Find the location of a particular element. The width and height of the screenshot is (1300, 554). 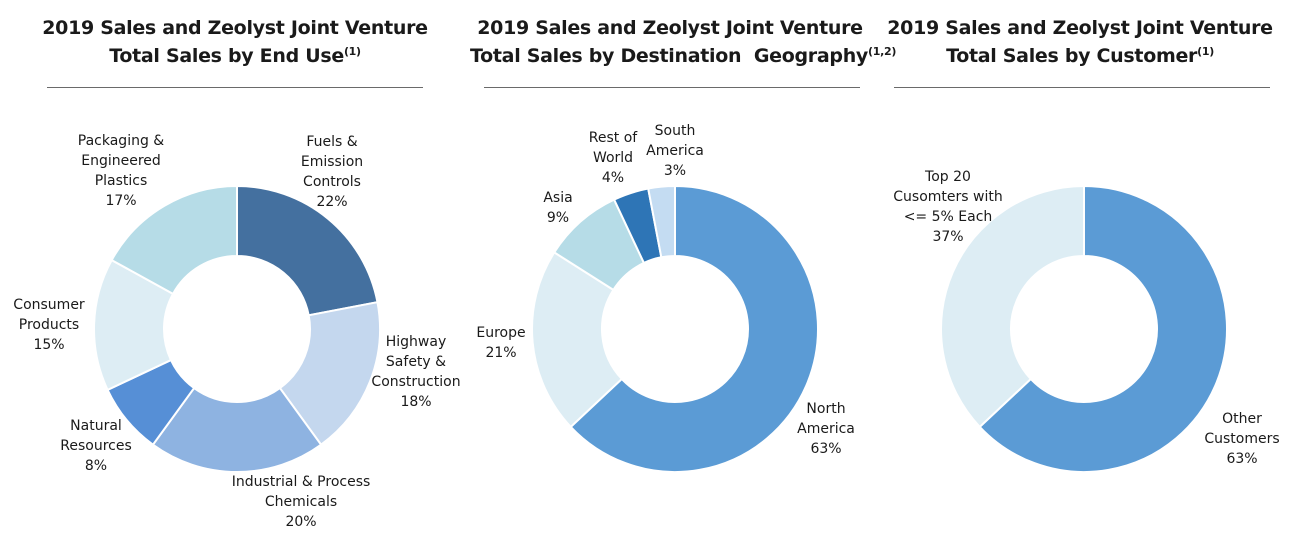

slice-category-label: Construction is located at coordinates (415, 382).